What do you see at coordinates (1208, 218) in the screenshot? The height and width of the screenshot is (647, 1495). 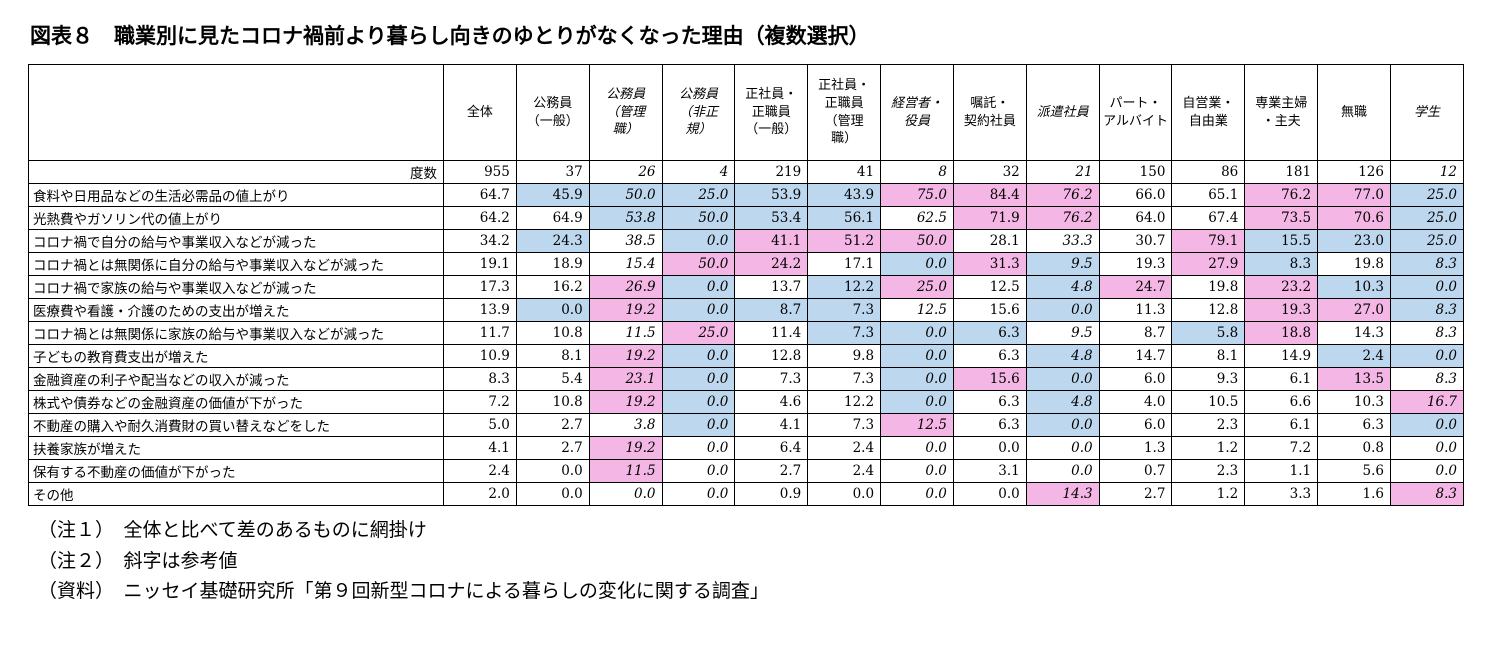 I see `value-cell: 67.4` at bounding box center [1208, 218].